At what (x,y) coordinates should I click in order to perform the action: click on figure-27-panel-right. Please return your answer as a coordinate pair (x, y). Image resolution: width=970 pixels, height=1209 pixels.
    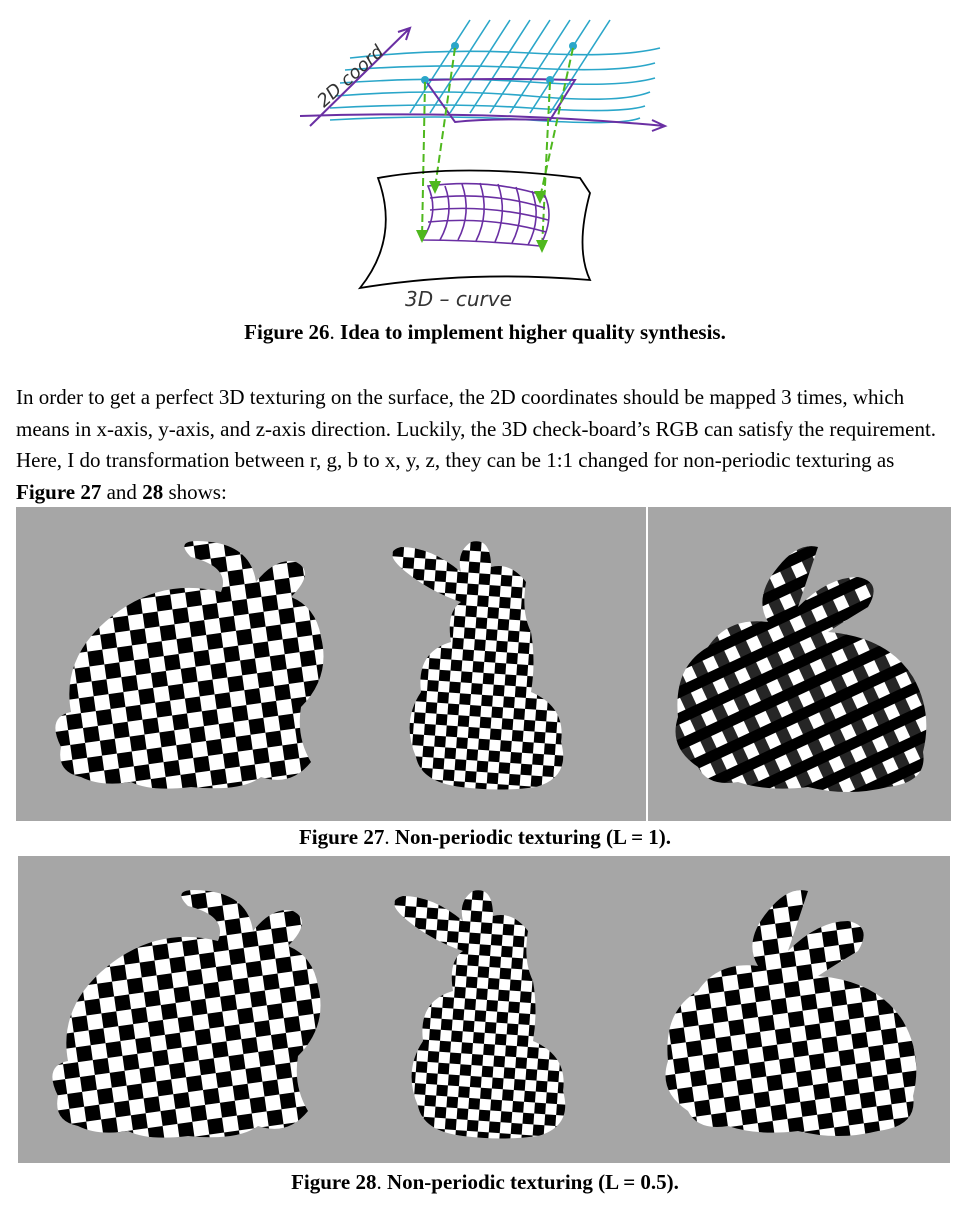
    Looking at the image, I should click on (799, 664).